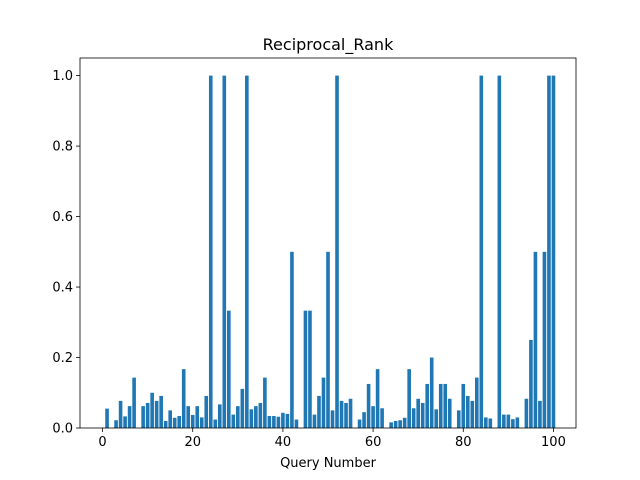 The height and width of the screenshot is (480, 640). Describe the element at coordinates (102, 442) in the screenshot. I see `x-tick-label: 0` at that location.